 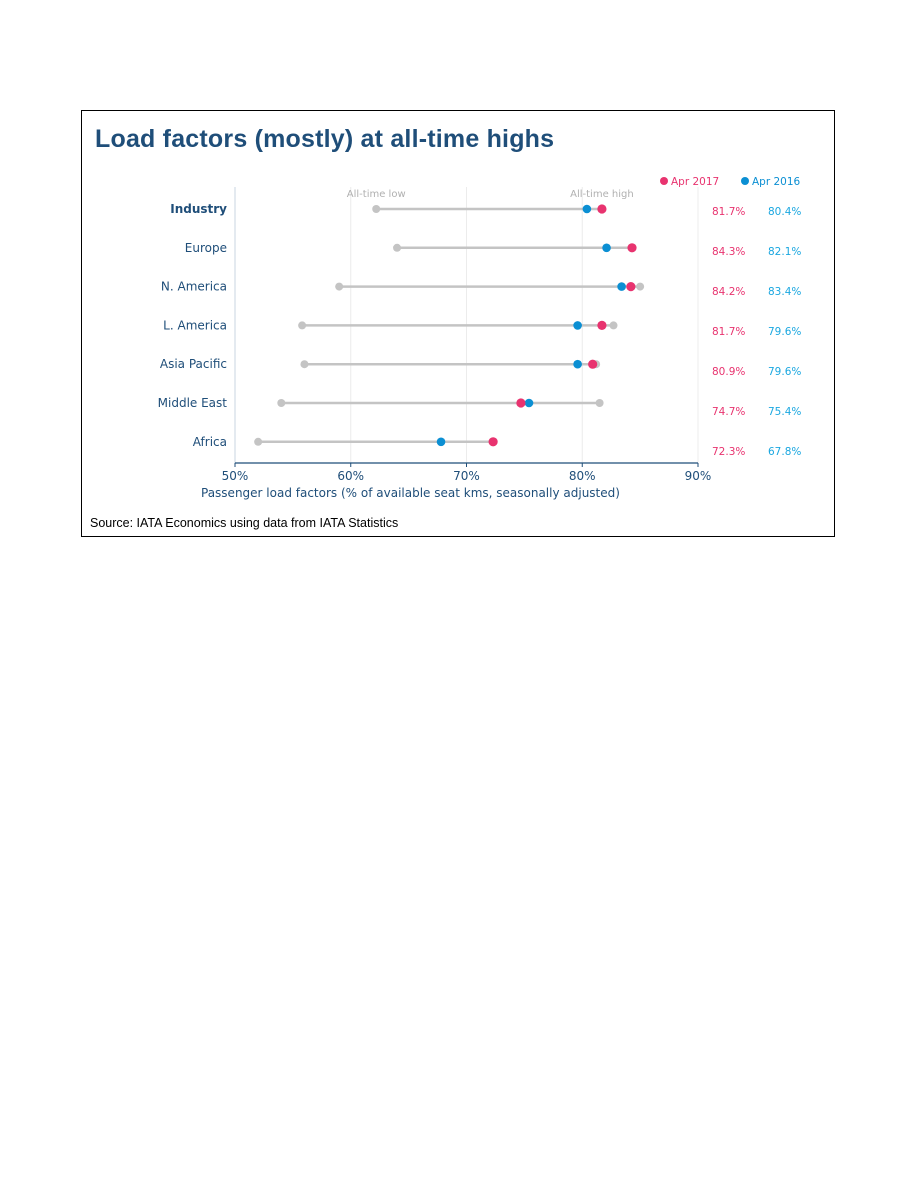 What do you see at coordinates (784, 412) in the screenshot?
I see `apr-2016-value: 75.4%` at bounding box center [784, 412].